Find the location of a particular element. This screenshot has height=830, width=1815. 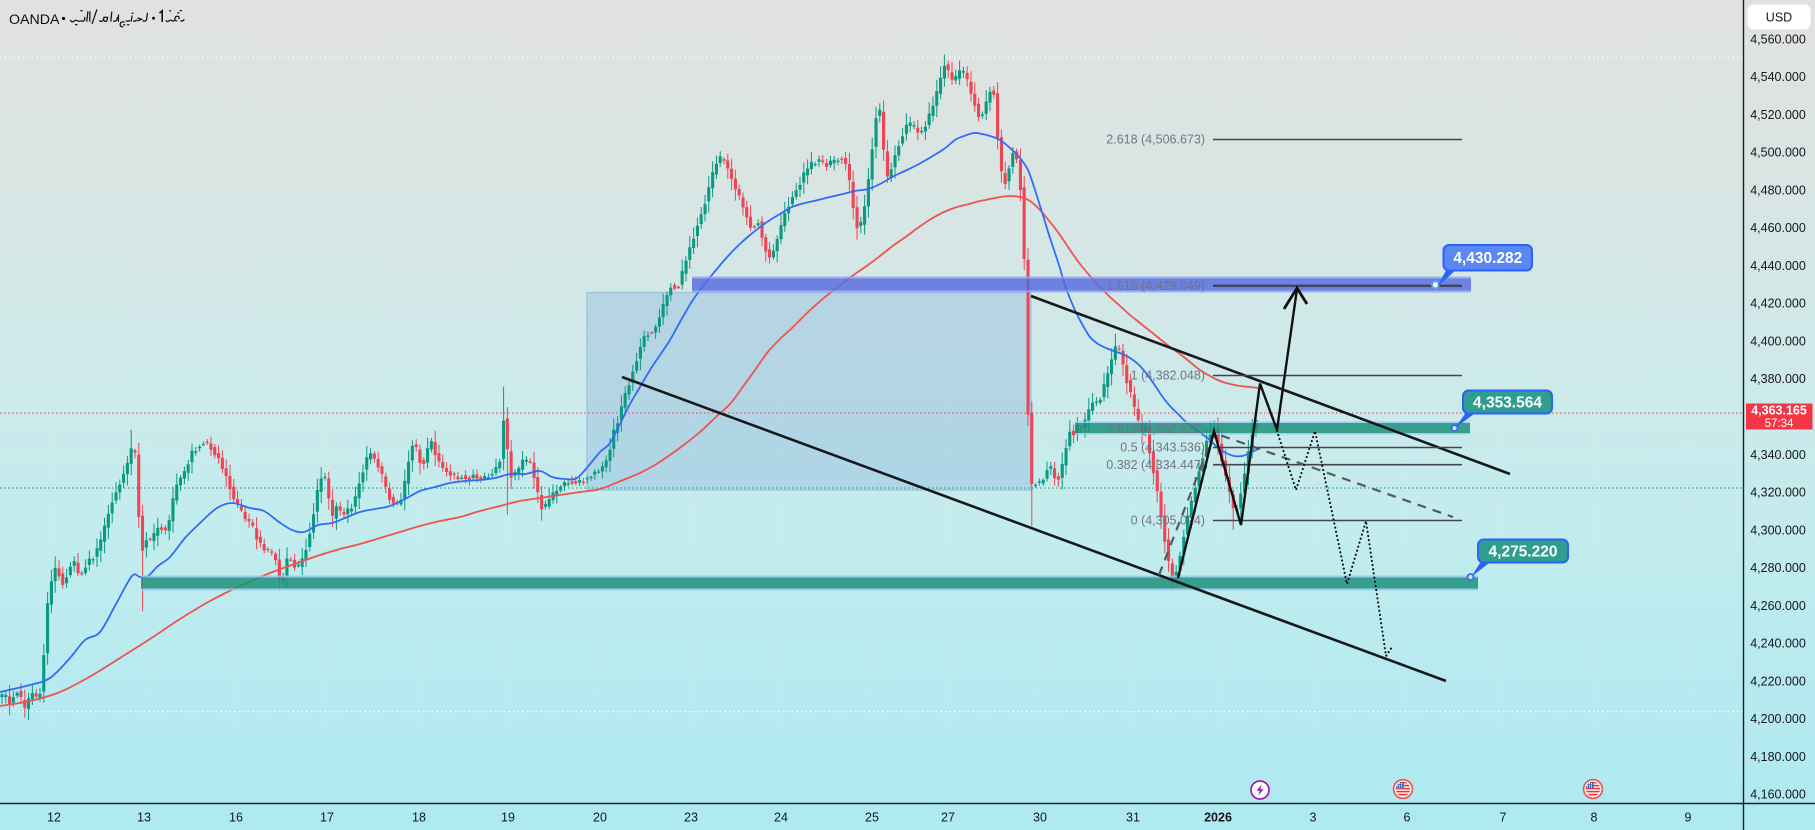

svg-text: 4,240.000 is located at coordinates (1778, 644).